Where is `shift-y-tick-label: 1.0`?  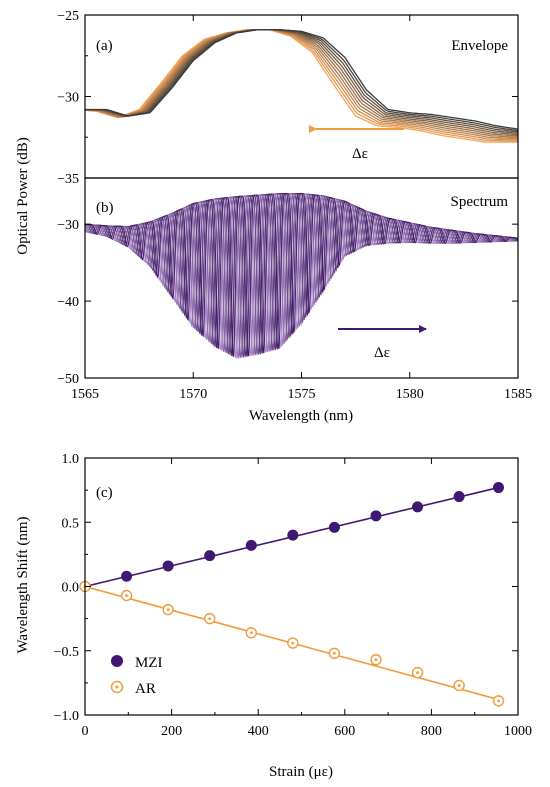 shift-y-tick-label: 1.0 is located at coordinates (71, 459).